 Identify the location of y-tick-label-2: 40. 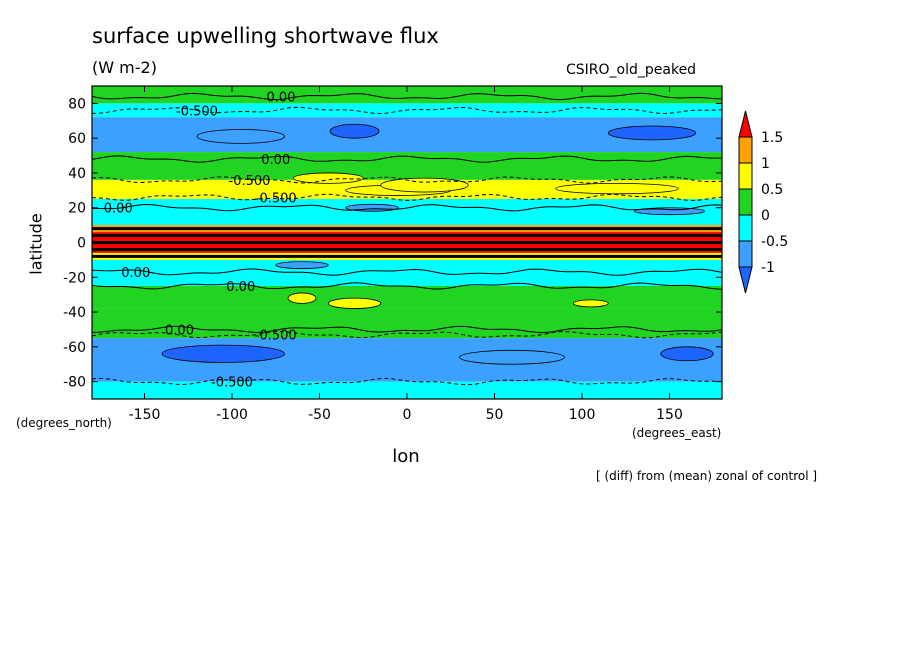
(77, 174).